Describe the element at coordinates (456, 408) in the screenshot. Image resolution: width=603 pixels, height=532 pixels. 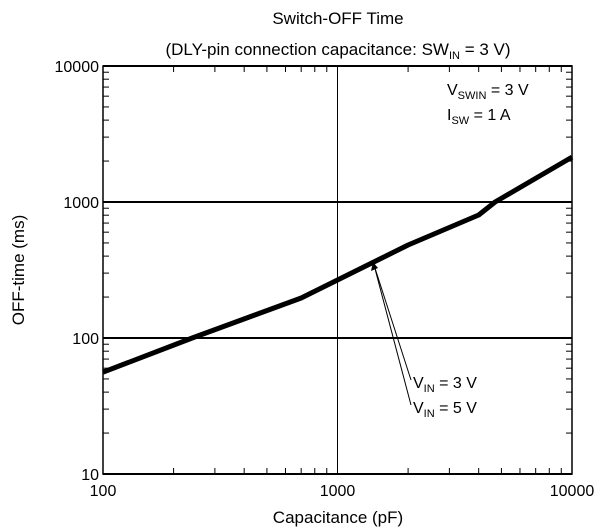
I see `annotation-rest: = 5 V` at that location.